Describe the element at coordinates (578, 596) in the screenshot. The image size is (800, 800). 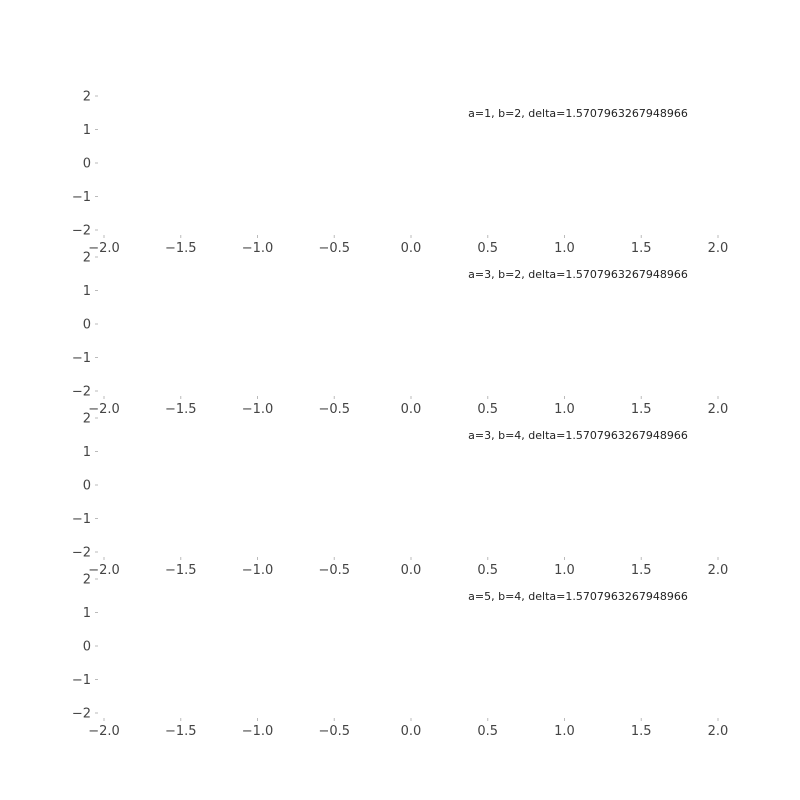
I see `subplot-title: a=5, b=4, delta=1.5707963267948966` at that location.